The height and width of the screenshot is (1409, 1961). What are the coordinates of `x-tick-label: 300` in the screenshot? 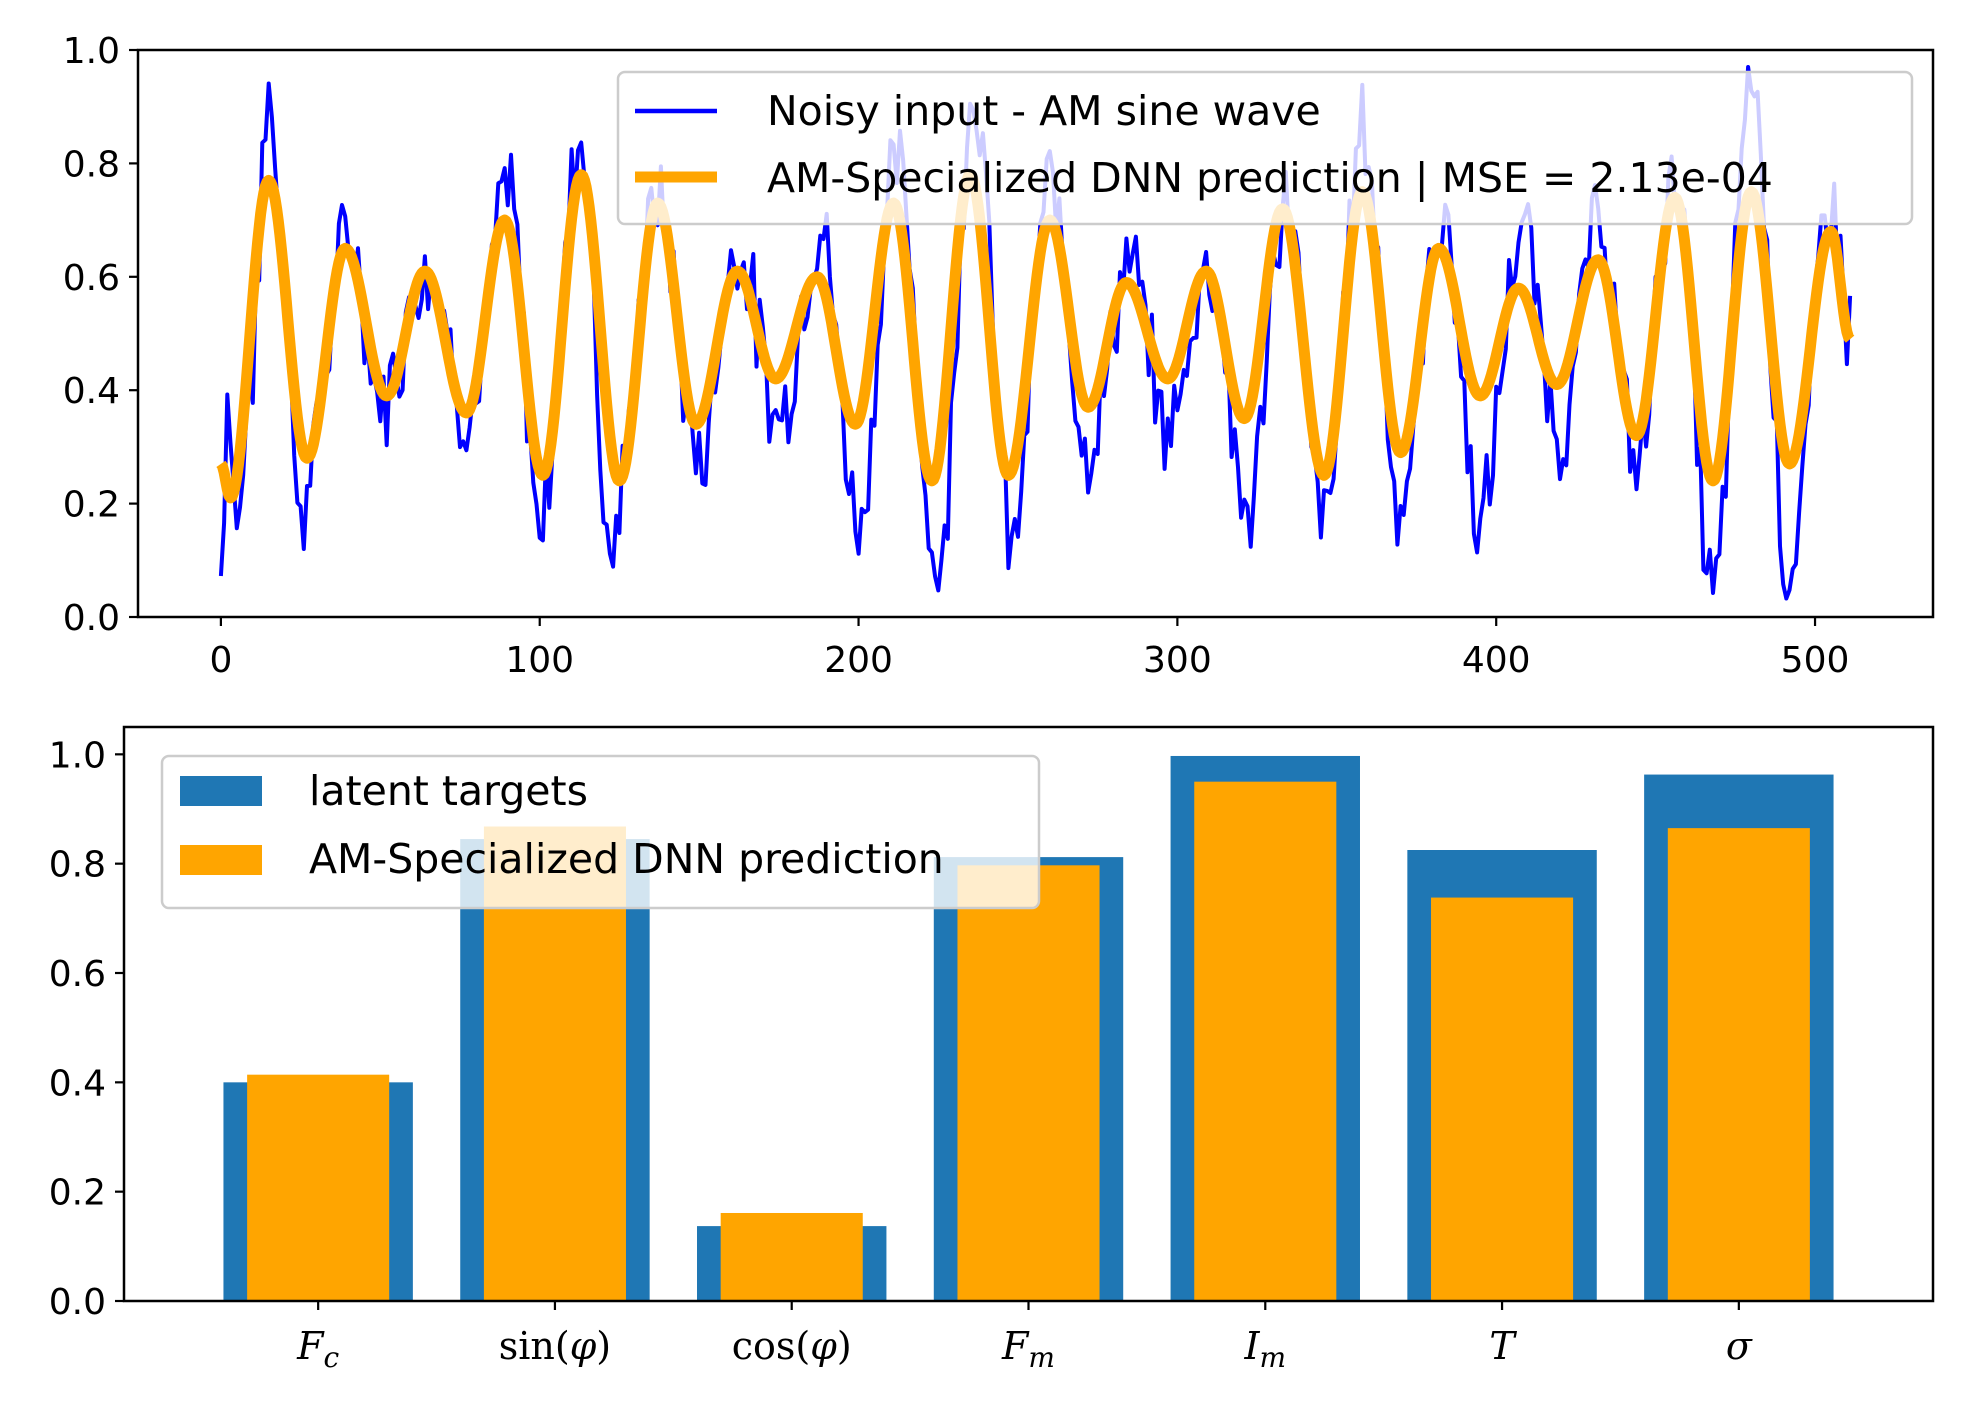 It's located at (1177, 660).